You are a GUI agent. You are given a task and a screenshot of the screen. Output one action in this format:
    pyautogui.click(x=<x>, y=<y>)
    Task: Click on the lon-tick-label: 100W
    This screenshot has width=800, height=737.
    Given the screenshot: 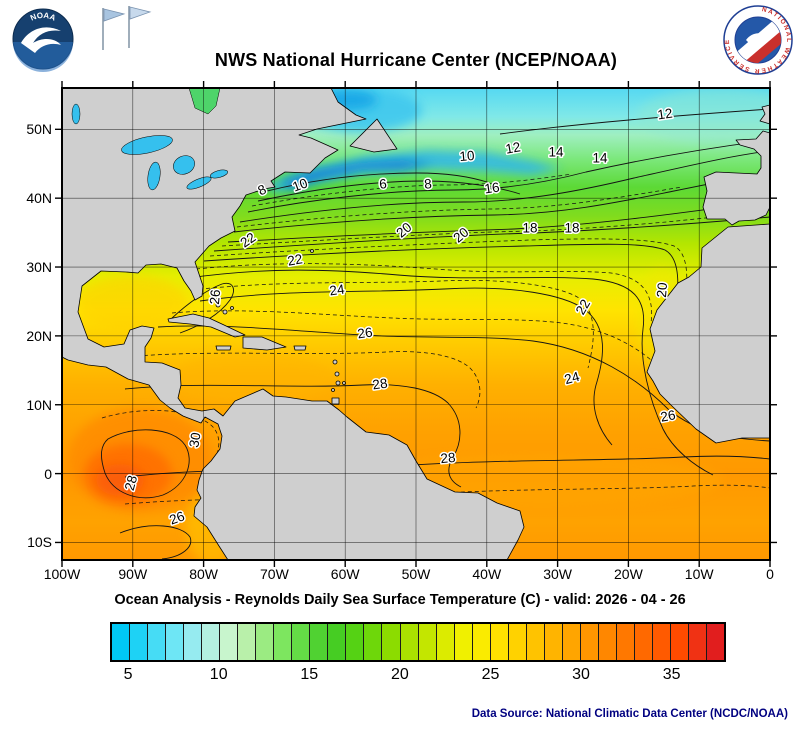 What is the action you would take?
    pyautogui.click(x=62, y=574)
    